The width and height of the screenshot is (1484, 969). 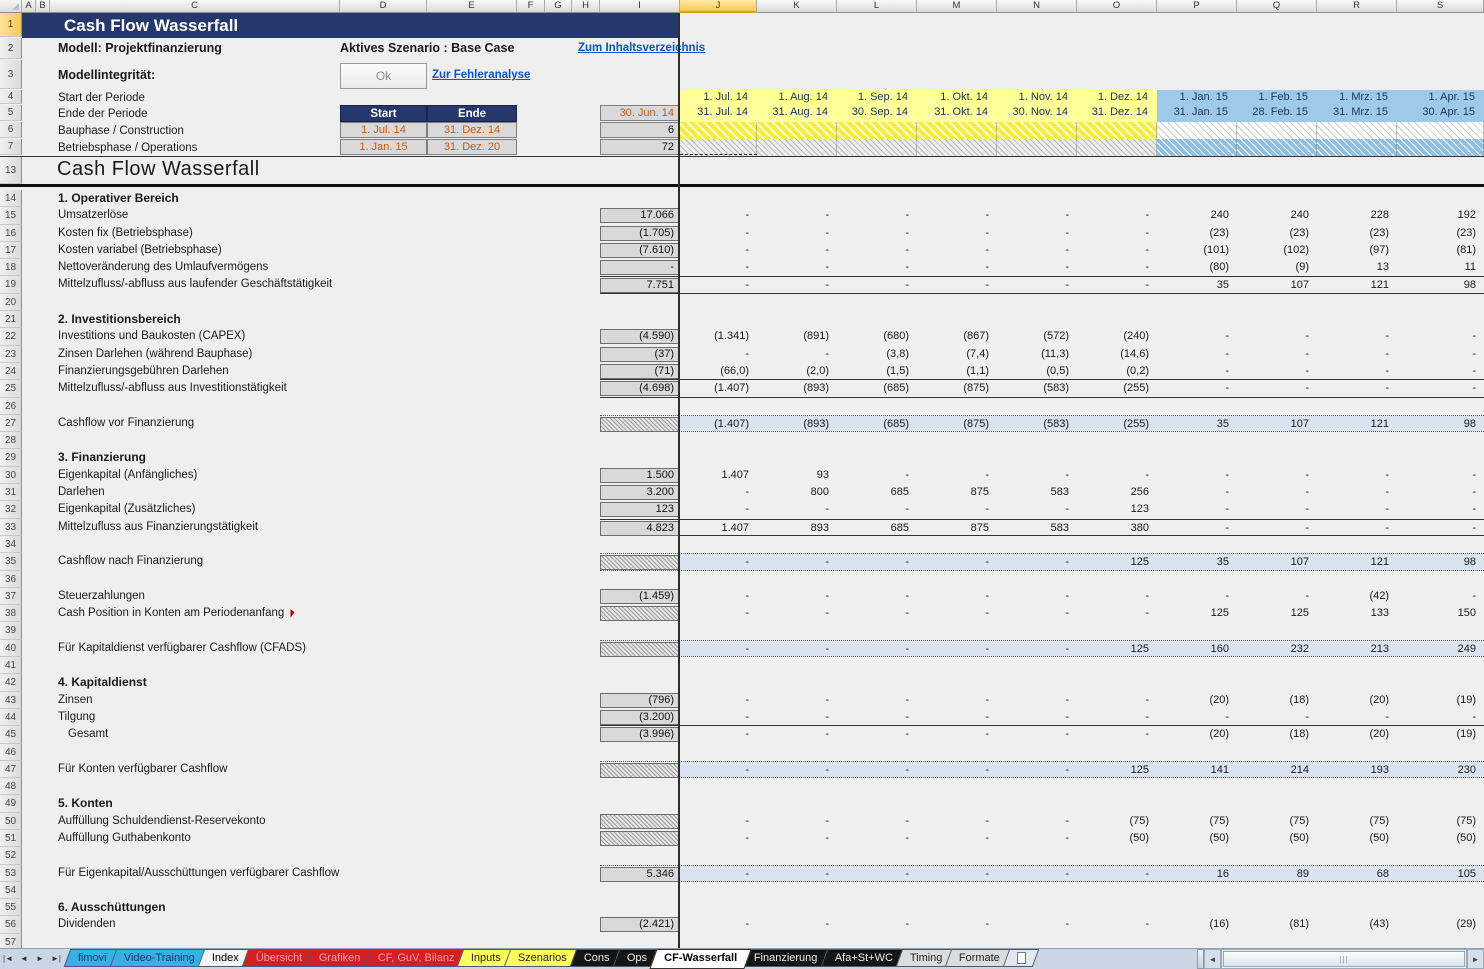 I want to click on cell-J52, so click(x=718, y=855).